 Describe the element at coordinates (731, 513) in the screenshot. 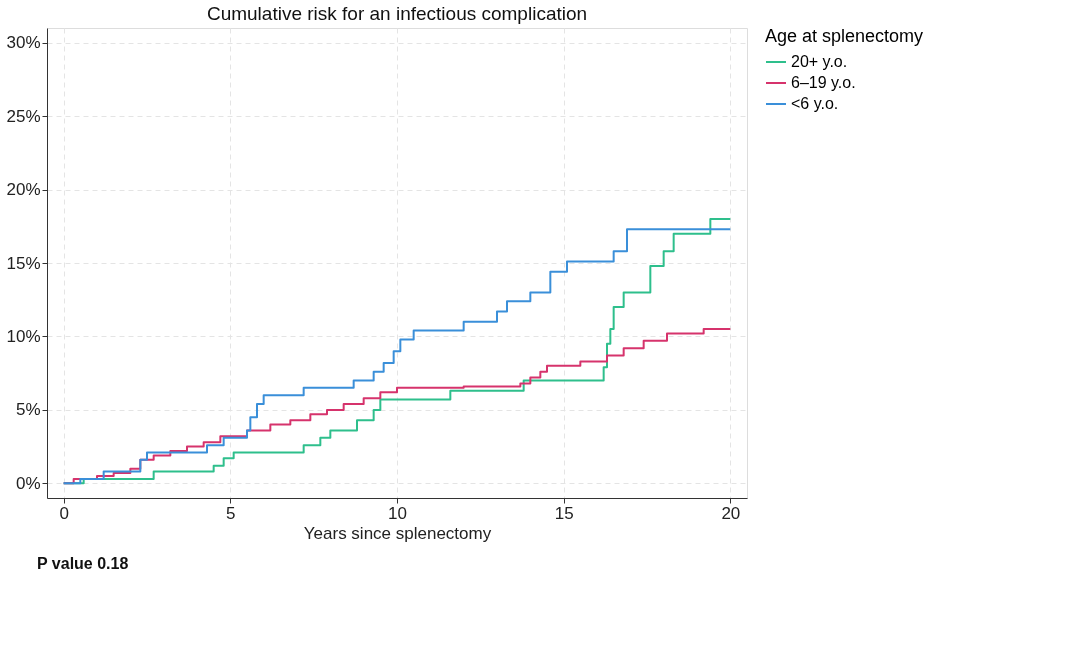

I see `x-tick-label: 20` at that location.